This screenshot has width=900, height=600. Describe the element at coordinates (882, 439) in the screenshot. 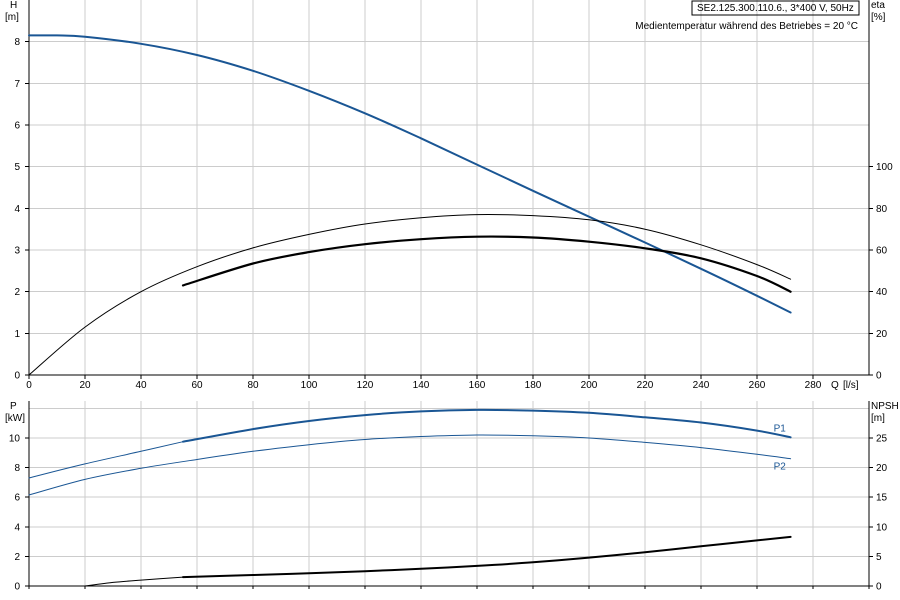

I see `y-tick-label-right: 25` at that location.